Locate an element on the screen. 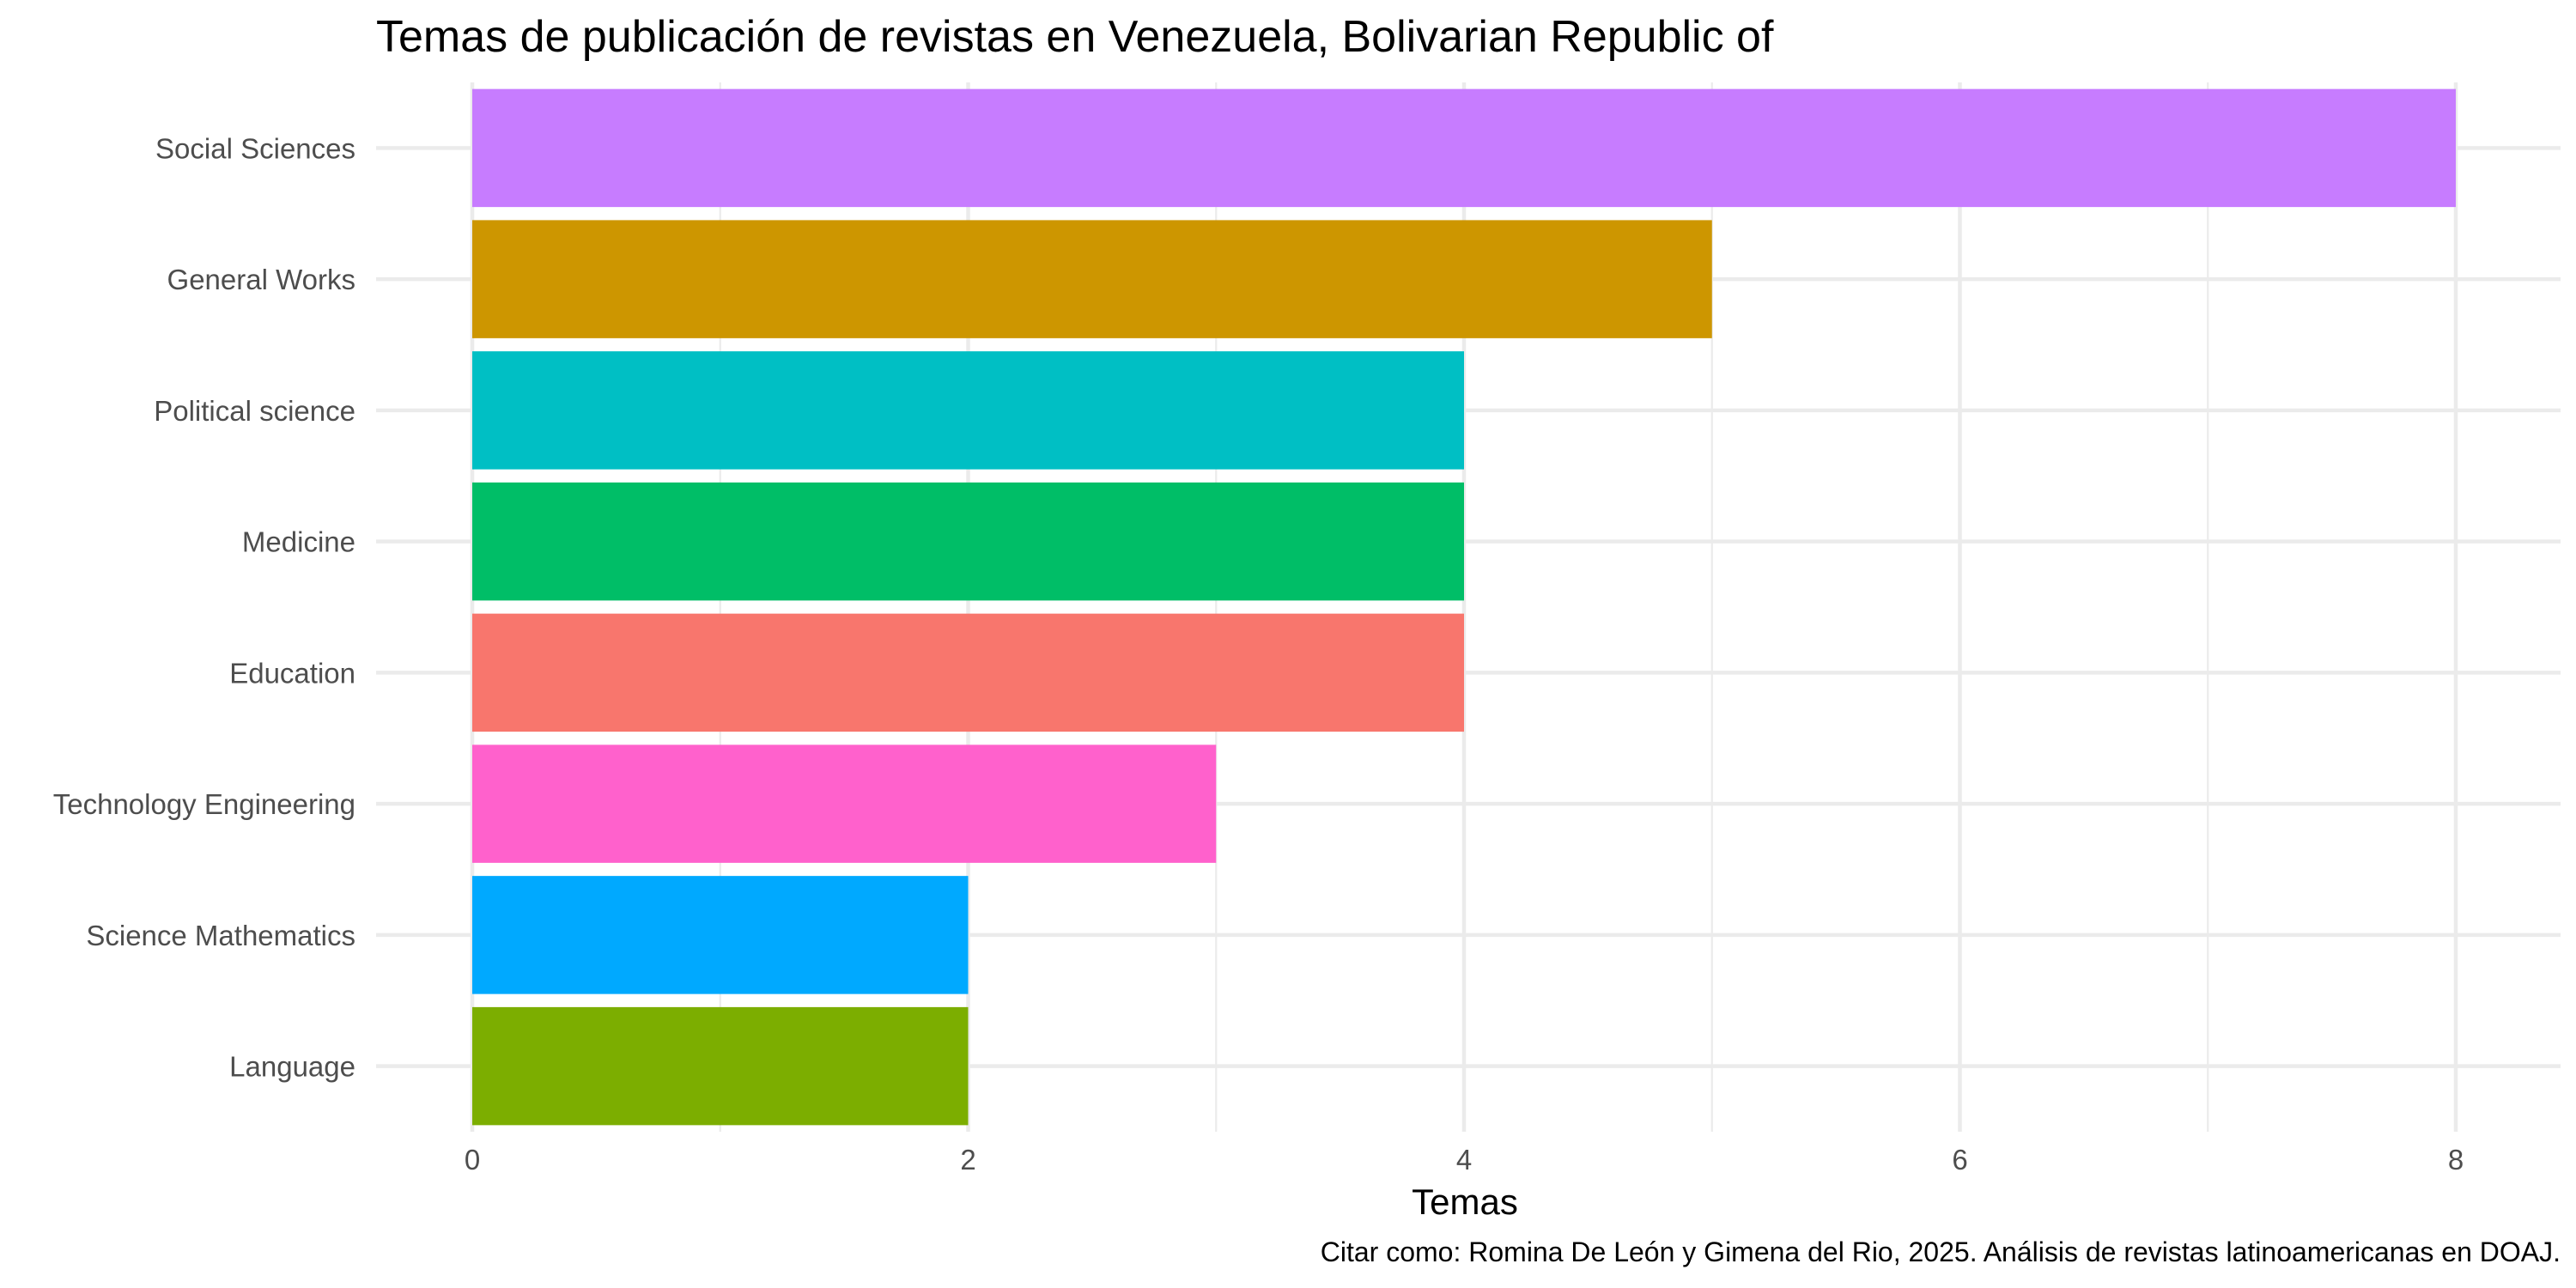 Image resolution: width=2576 pixels, height=1288 pixels. x-tick-label: 4 is located at coordinates (1464, 1160).